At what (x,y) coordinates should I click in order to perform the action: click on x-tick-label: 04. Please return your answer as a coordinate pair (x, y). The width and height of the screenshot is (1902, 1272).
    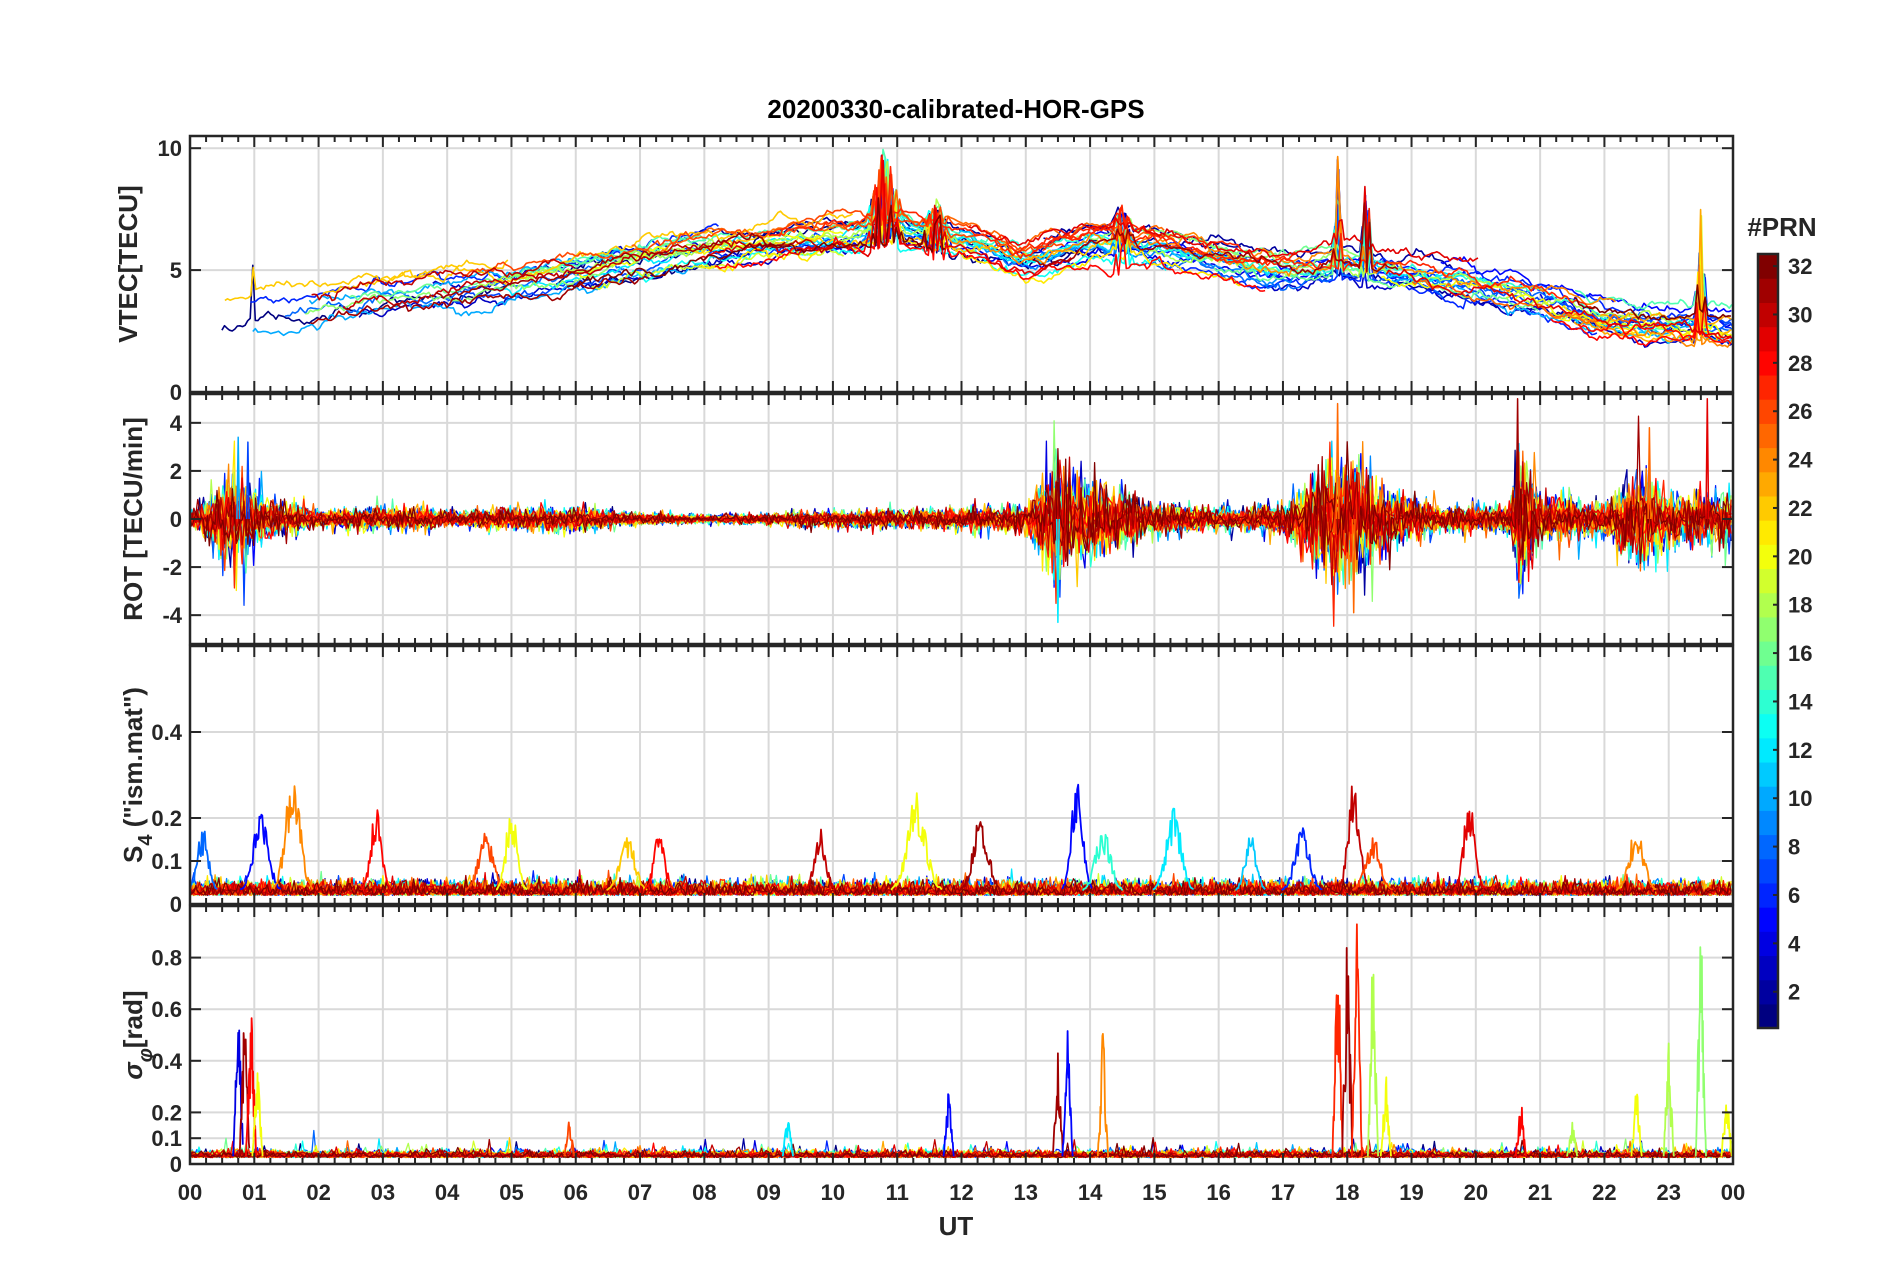
    Looking at the image, I should click on (447, 1192).